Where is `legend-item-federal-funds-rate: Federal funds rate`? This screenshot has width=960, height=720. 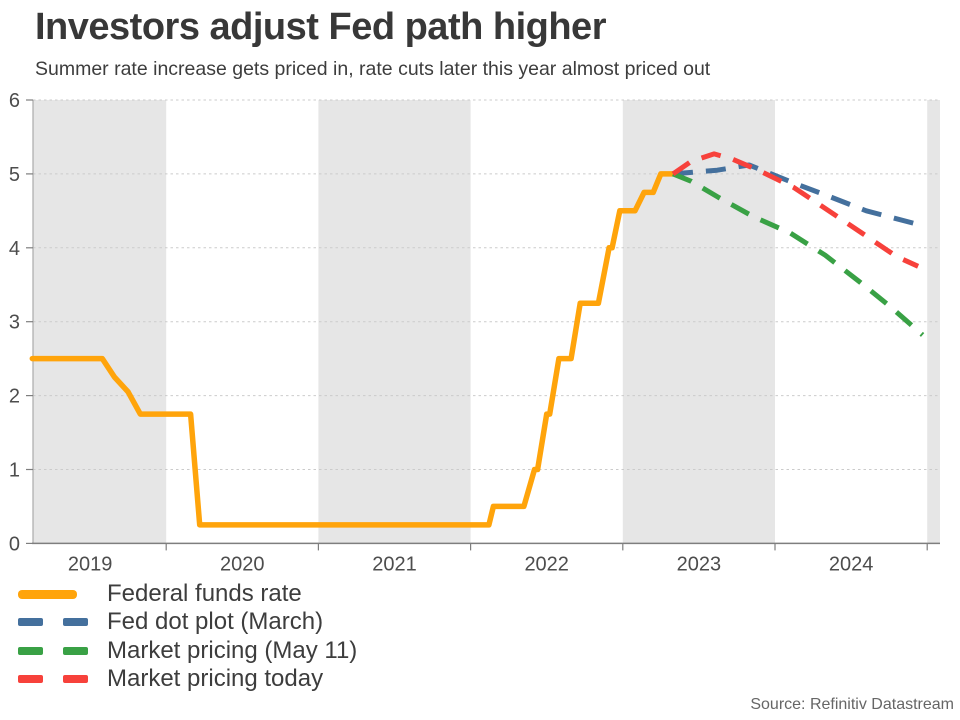 legend-item-federal-funds-rate: Federal funds rate is located at coordinates (187, 594).